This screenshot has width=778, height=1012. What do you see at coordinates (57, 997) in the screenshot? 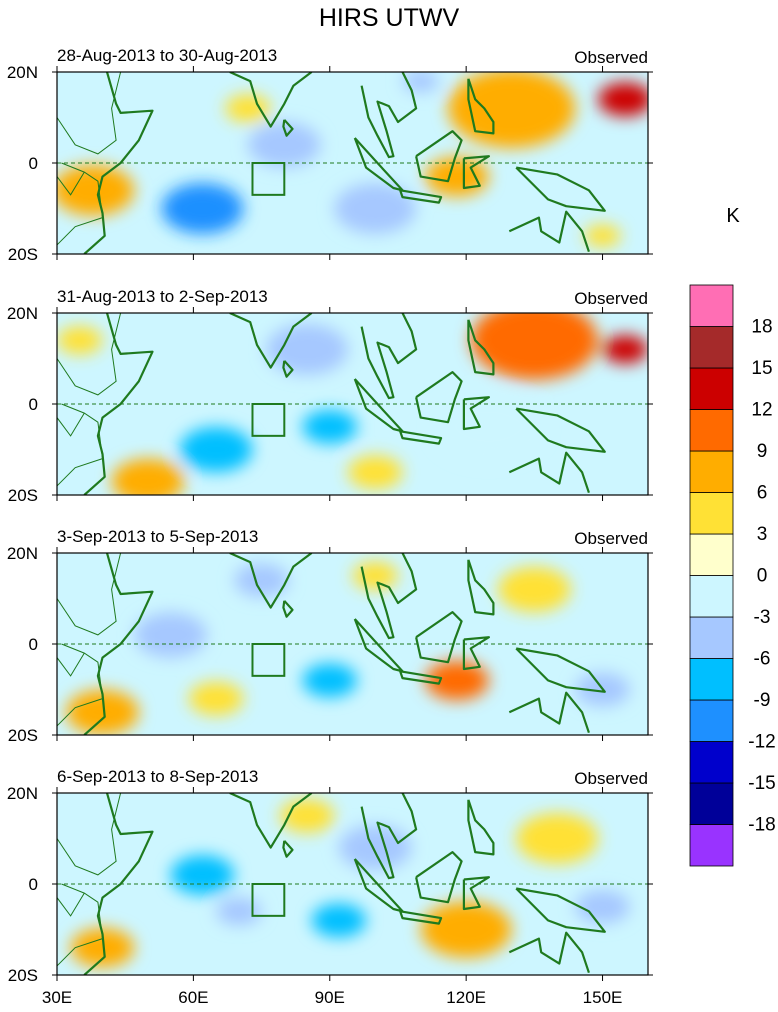
I see `x-tick-label: 30E` at bounding box center [57, 997].